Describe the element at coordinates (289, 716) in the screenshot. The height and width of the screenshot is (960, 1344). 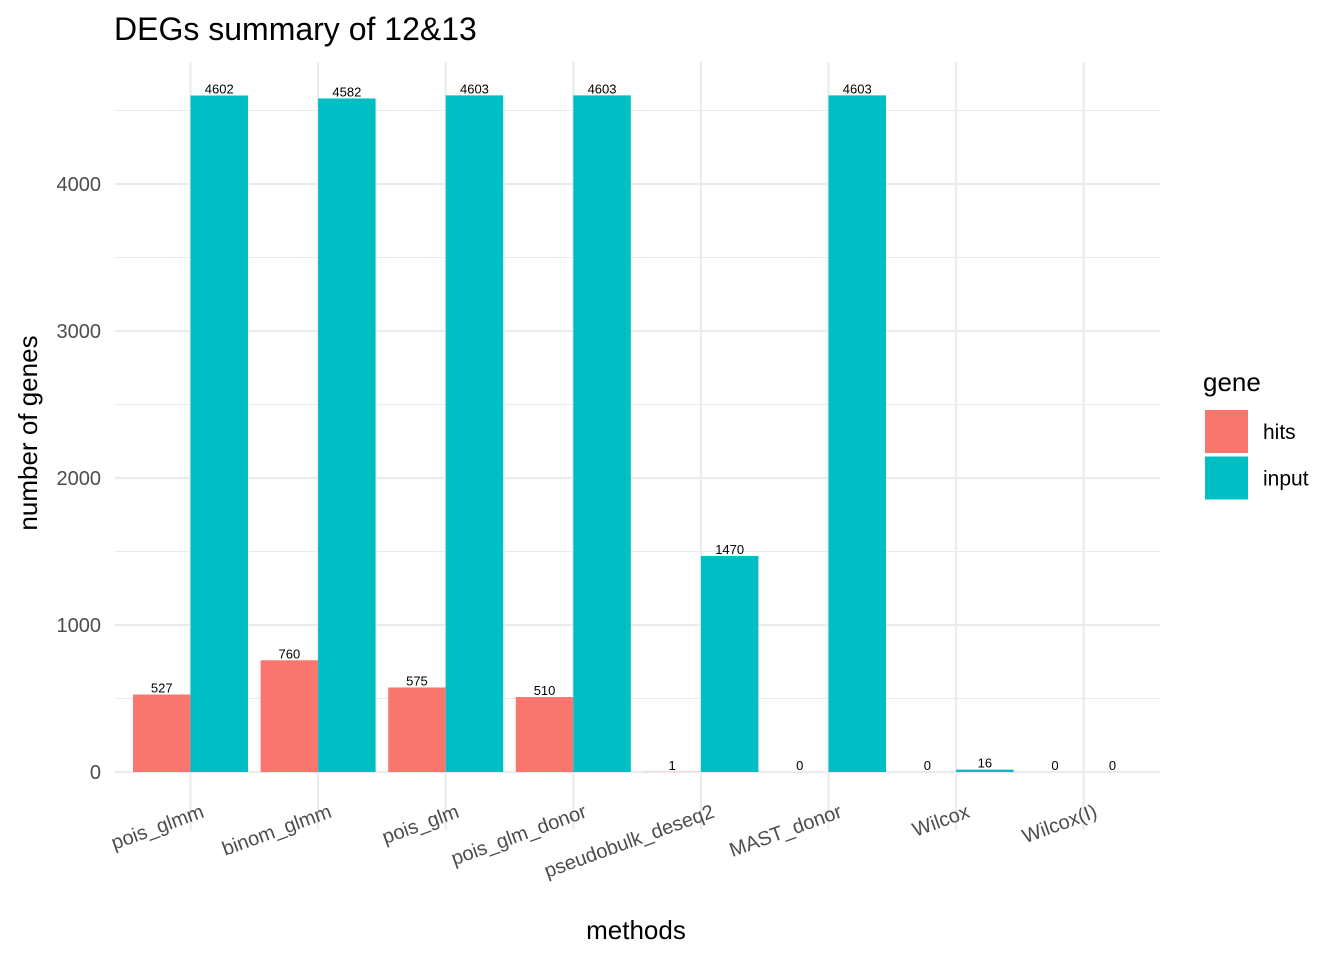
I see `bar-hits-binom_glmm` at that location.